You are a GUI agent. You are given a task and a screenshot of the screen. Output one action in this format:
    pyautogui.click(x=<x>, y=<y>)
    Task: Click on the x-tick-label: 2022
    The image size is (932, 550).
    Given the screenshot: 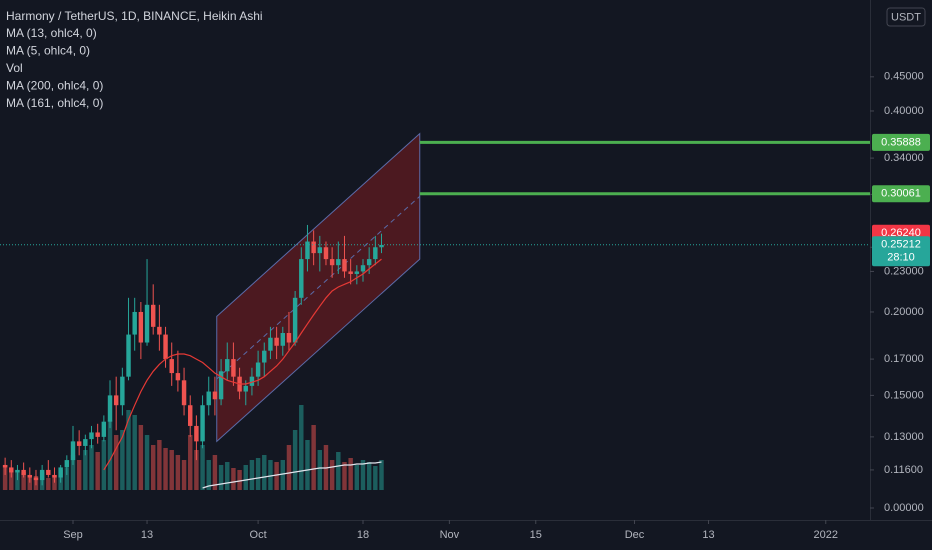 What is the action you would take?
    pyautogui.click(x=826, y=535)
    